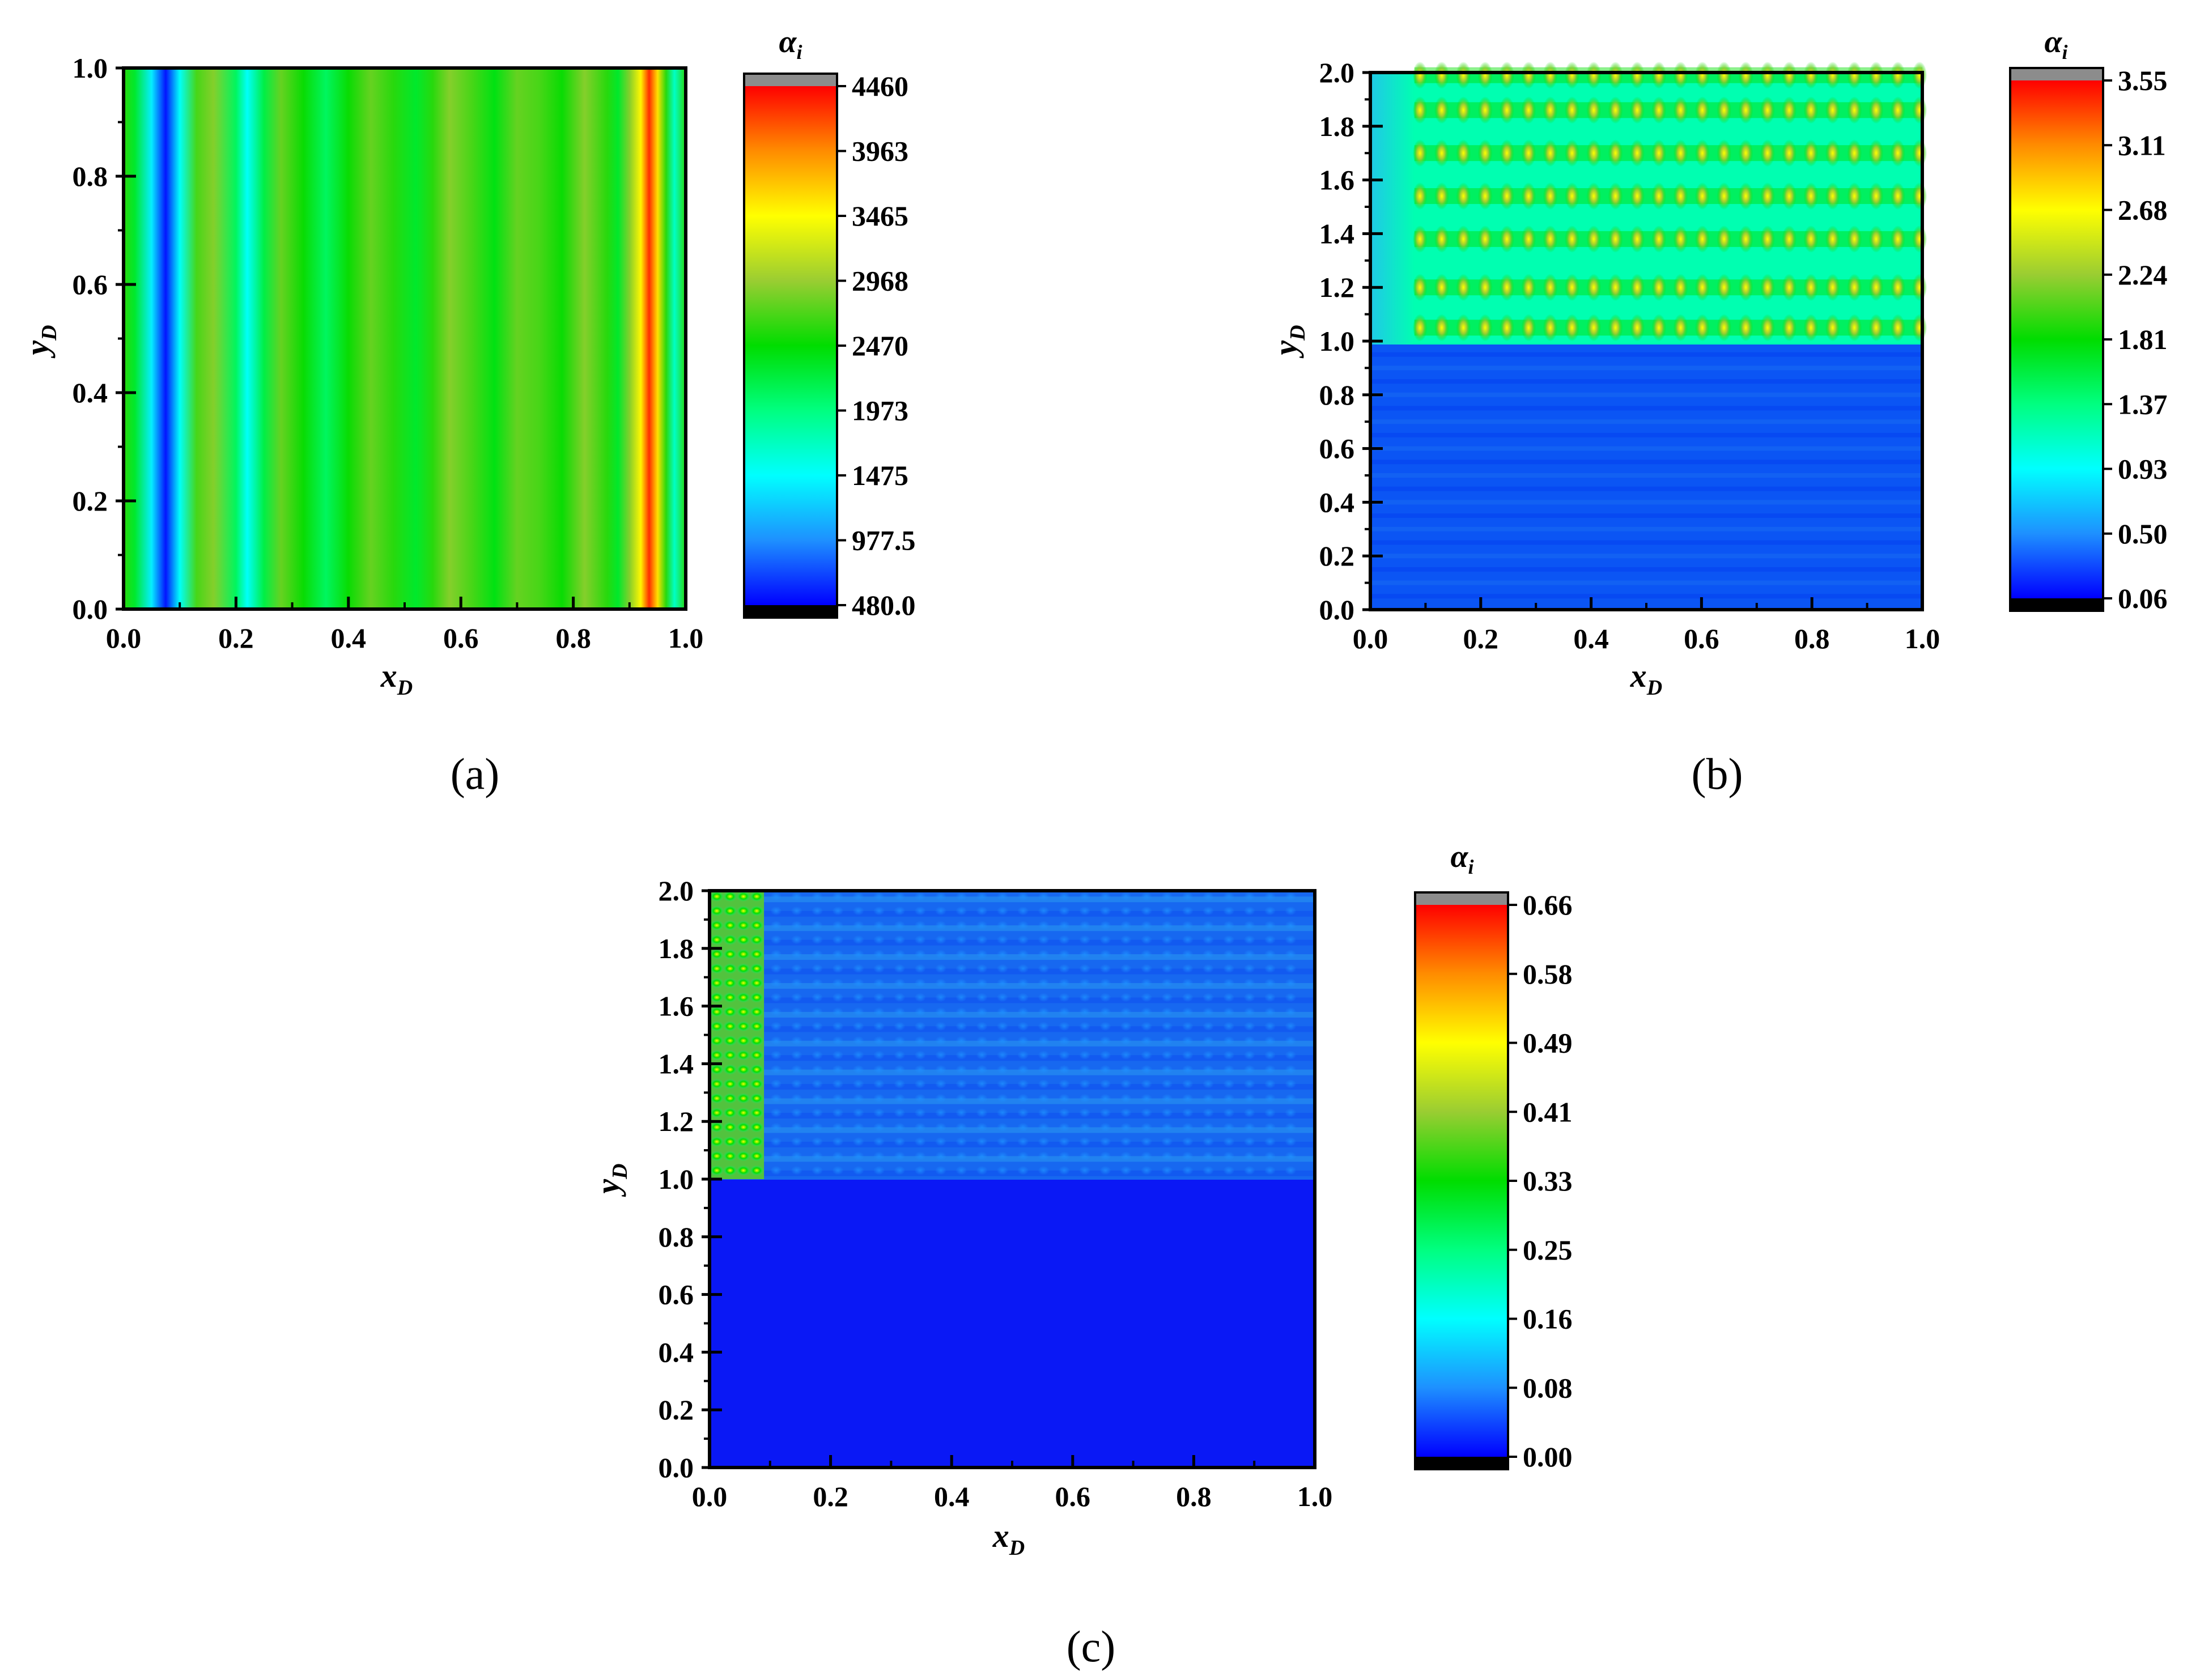 The image size is (2200, 1680). I want to click on y-tick-label: 1.2, so click(676, 1121).